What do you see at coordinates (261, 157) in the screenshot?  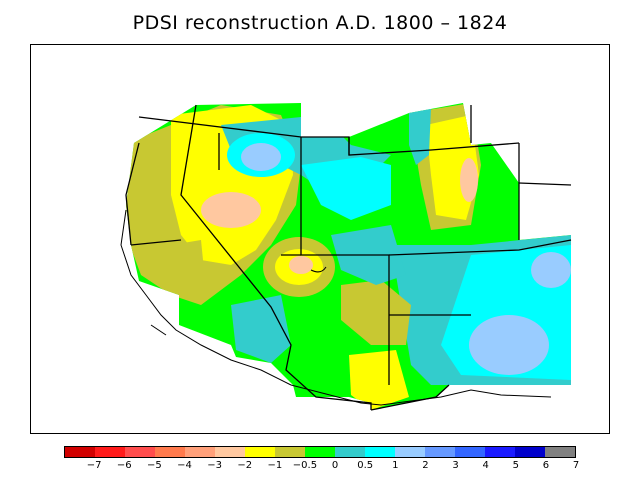 I see `pdsi-zone-north-blue` at bounding box center [261, 157].